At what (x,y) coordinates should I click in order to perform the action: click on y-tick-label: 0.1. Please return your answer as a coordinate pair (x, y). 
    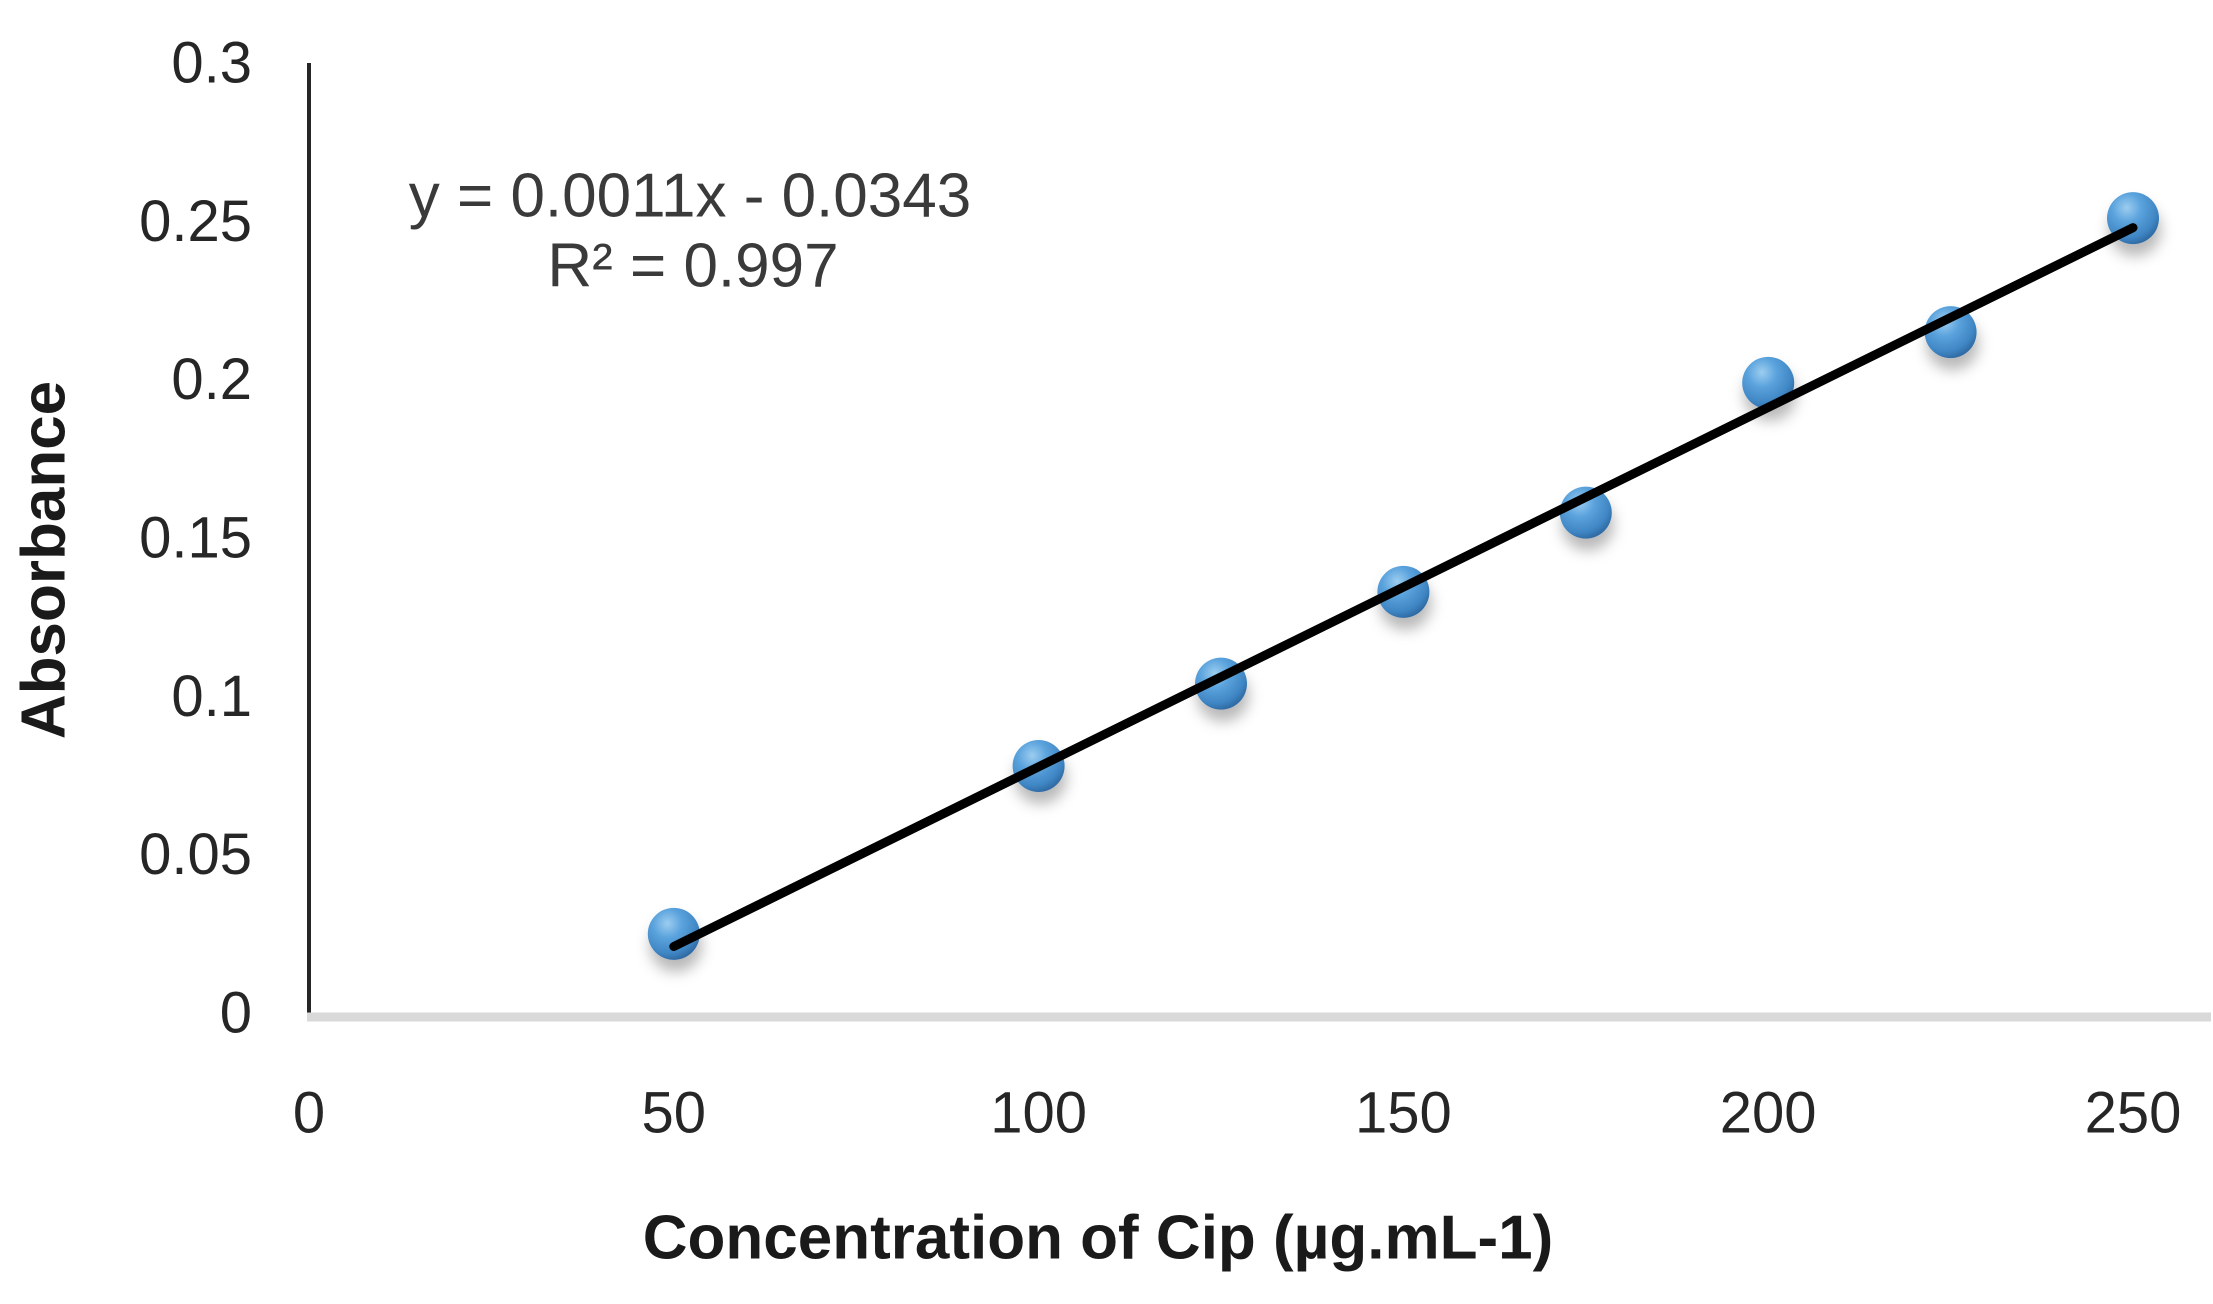
    Looking at the image, I should click on (211, 696).